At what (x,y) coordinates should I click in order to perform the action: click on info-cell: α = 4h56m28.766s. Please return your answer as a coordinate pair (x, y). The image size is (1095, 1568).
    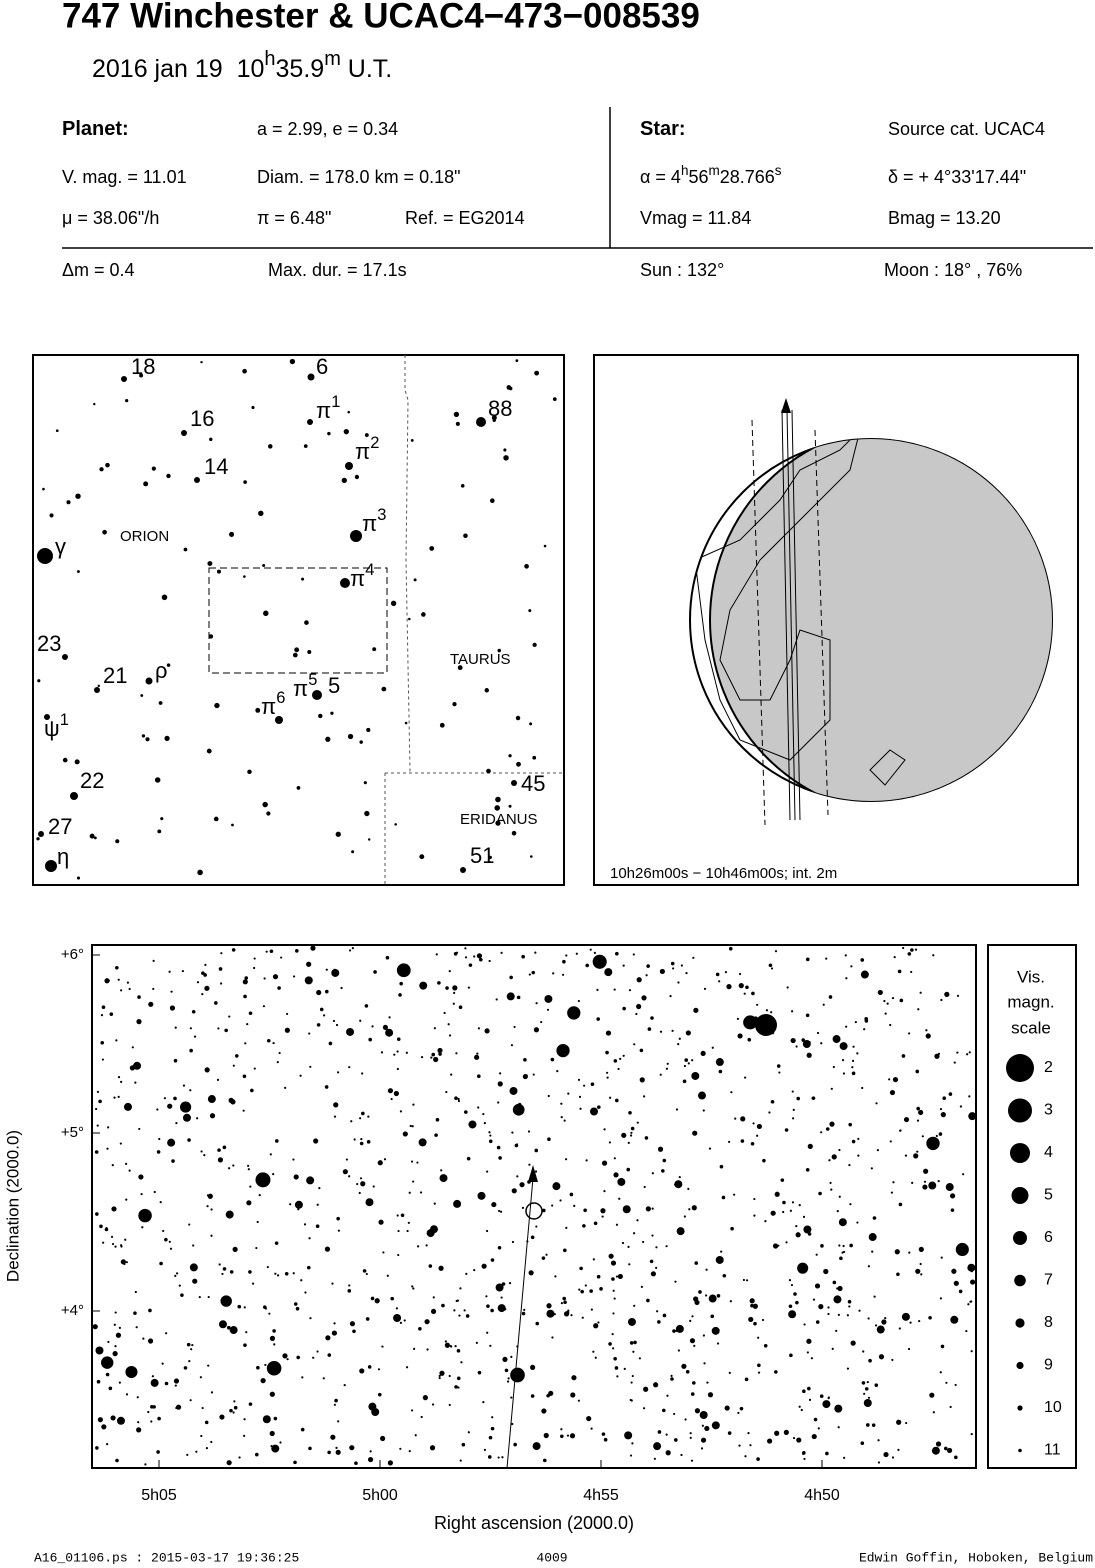
    Looking at the image, I should click on (711, 174).